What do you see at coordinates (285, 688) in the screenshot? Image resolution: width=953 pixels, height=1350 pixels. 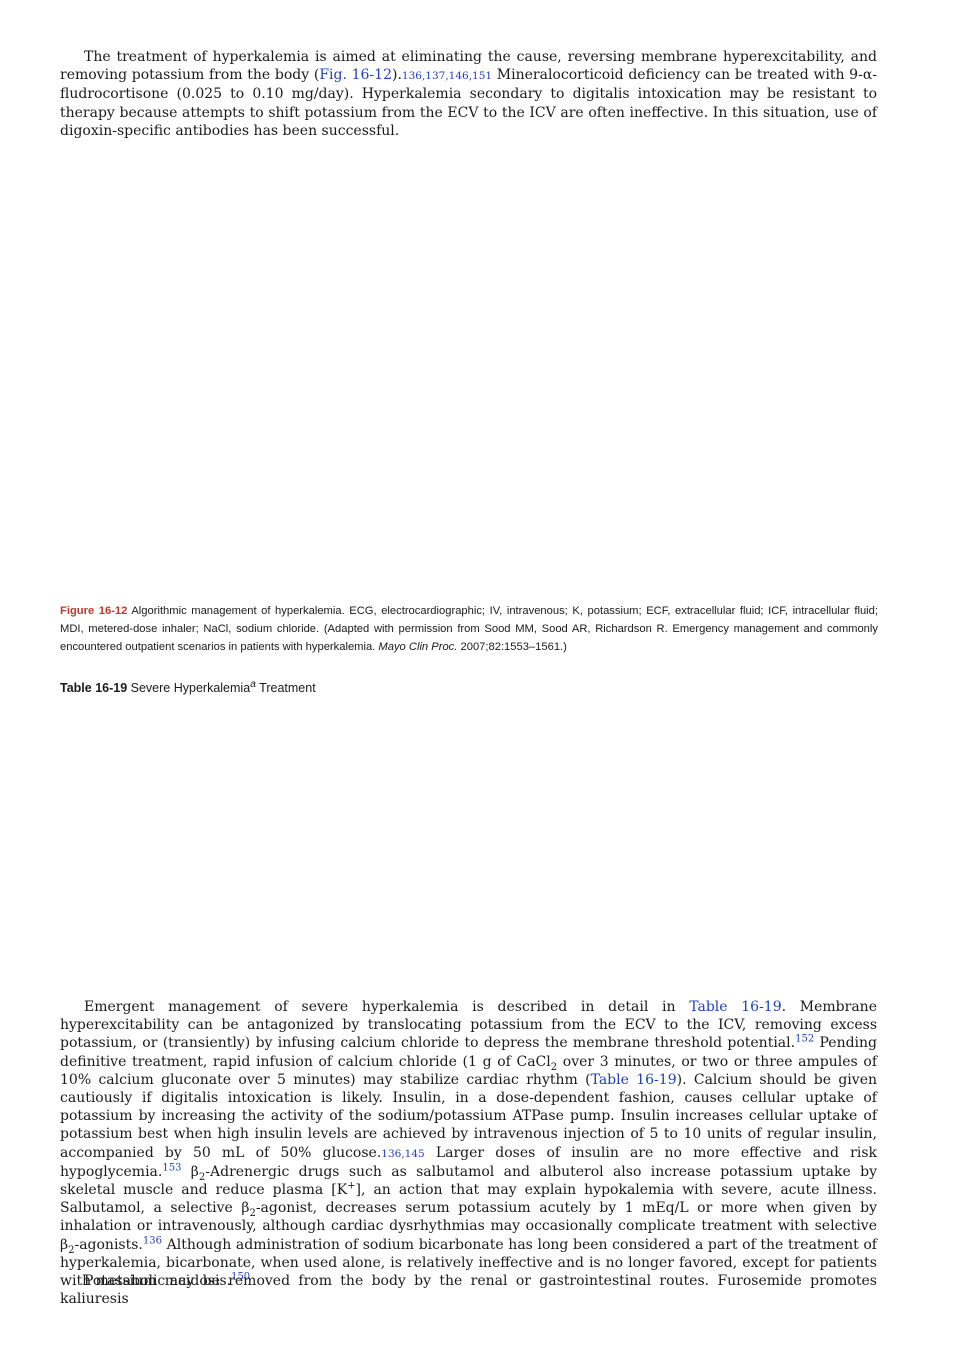 I see `table-title-text: Treatment` at bounding box center [285, 688].